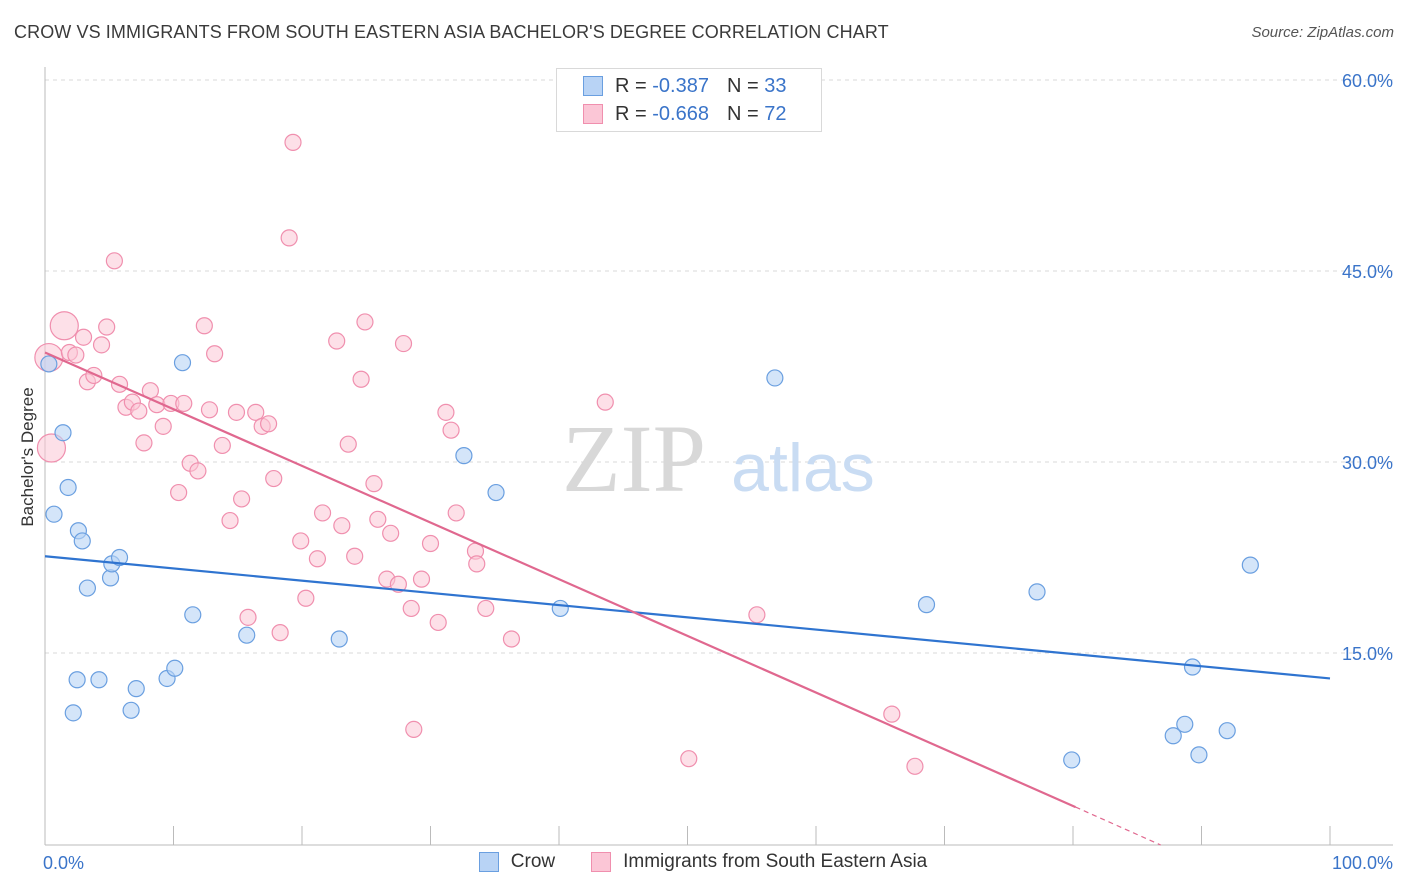 This screenshot has width=1406, height=892. Describe the element at coordinates (689, 100) in the screenshot. I see `stats-legend: R = -0.387 N = 33 R = -0.668 N = 72` at that location.